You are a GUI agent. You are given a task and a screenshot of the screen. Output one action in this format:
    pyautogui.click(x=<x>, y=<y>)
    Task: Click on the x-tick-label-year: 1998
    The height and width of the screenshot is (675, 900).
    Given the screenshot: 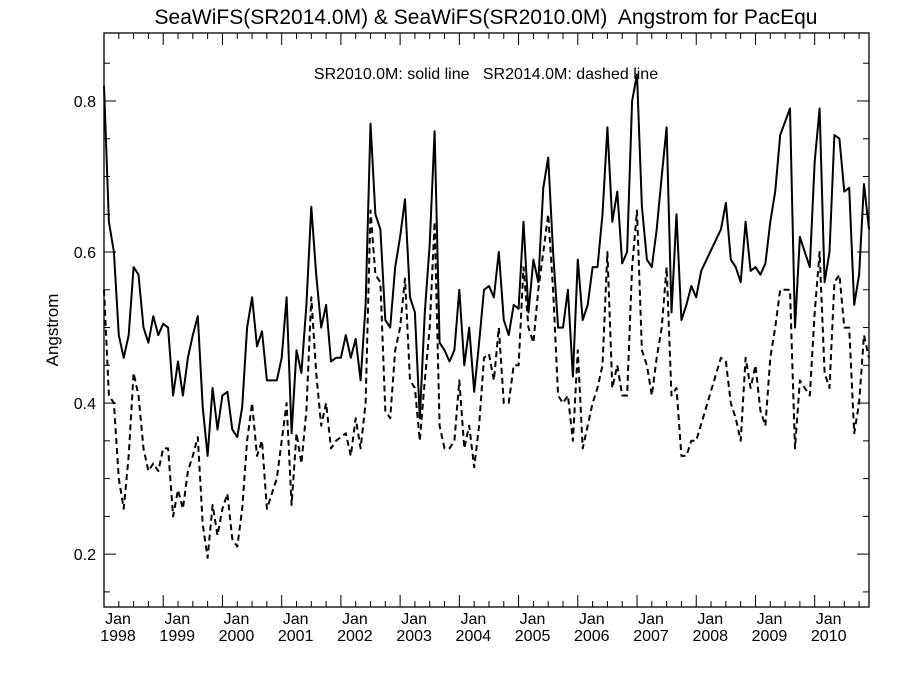 What is the action you would take?
    pyautogui.click(x=118, y=636)
    